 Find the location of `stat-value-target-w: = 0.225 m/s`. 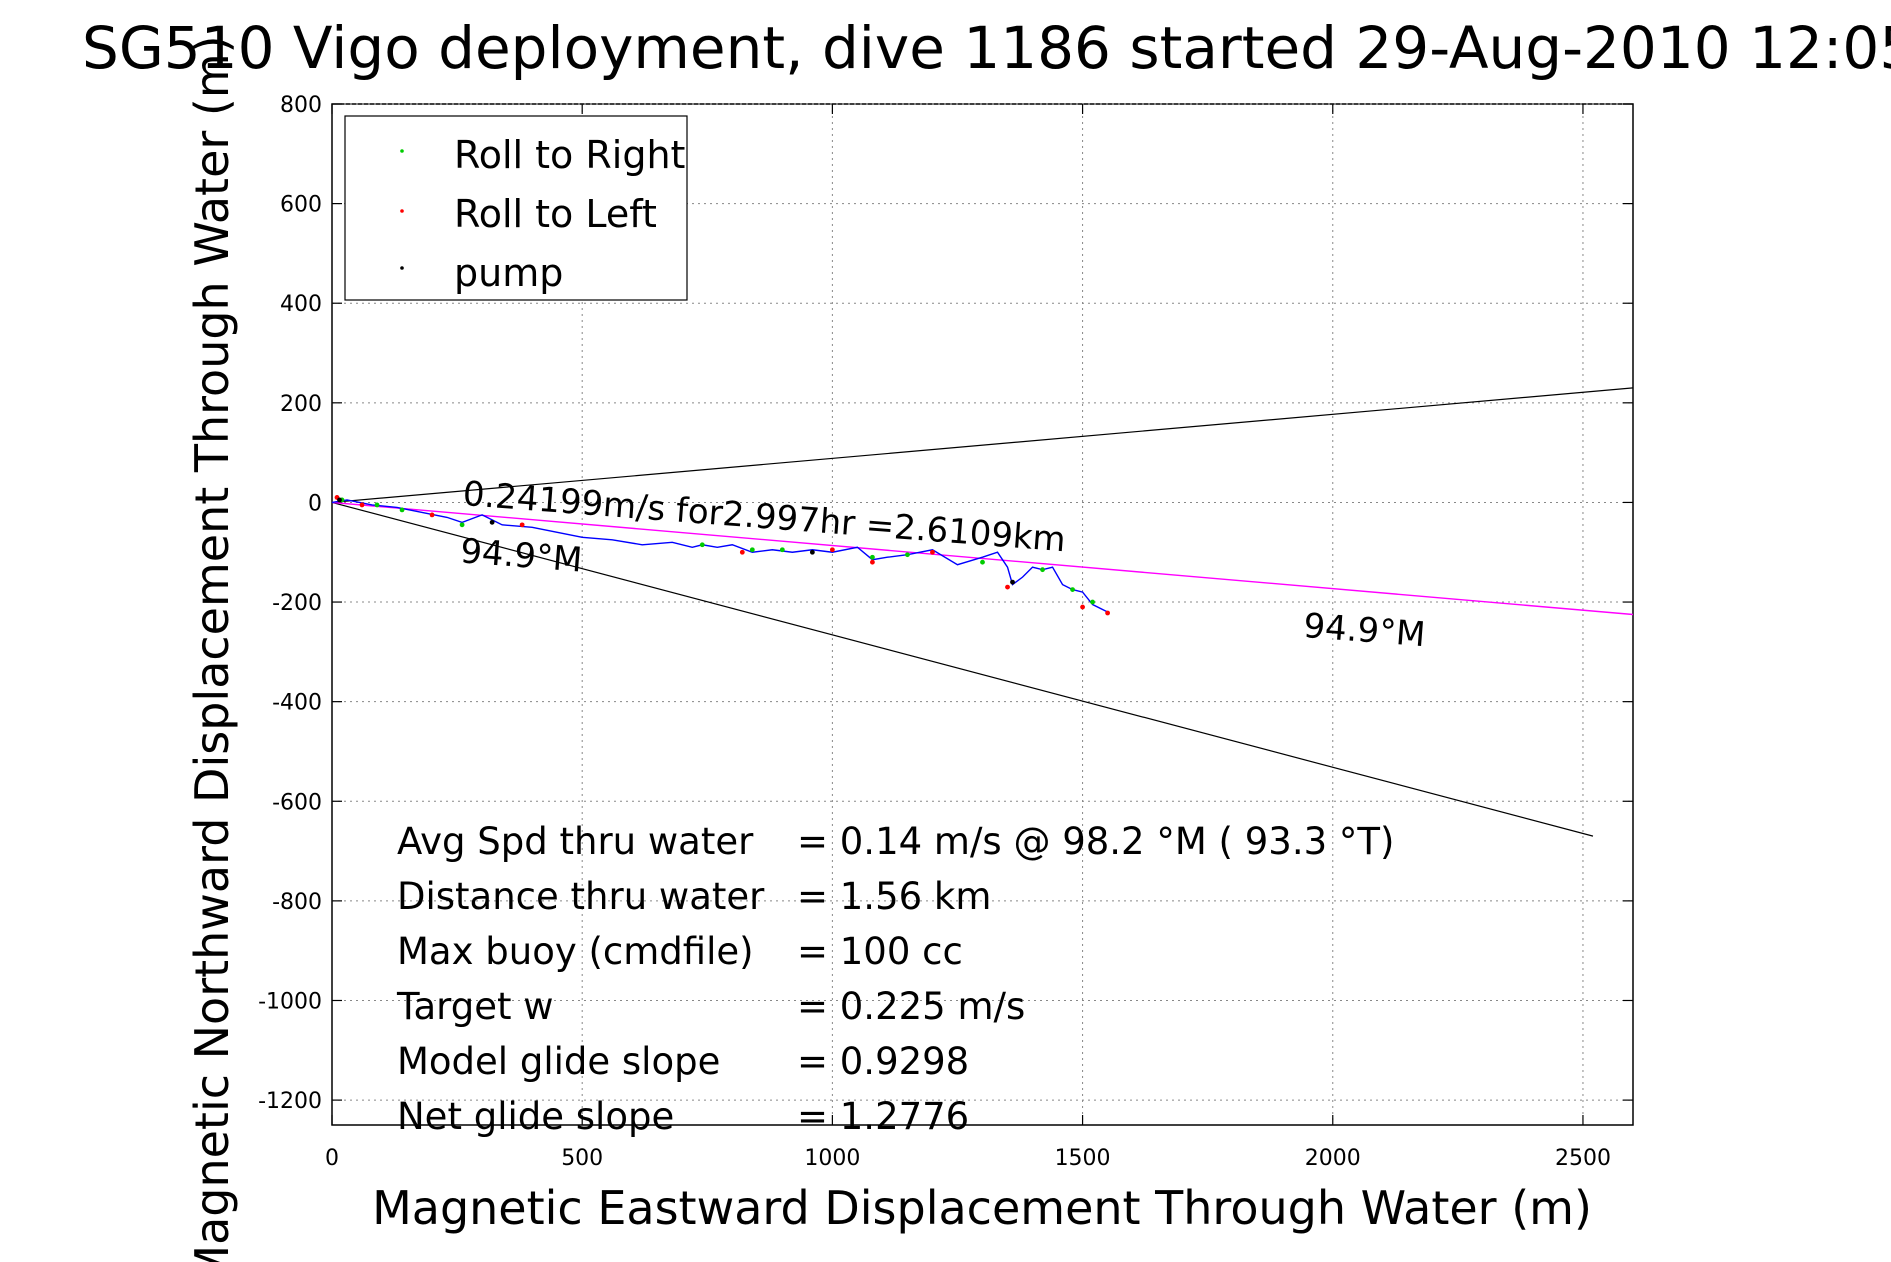

stat-value-target-w: = 0.225 m/s is located at coordinates (911, 1006).